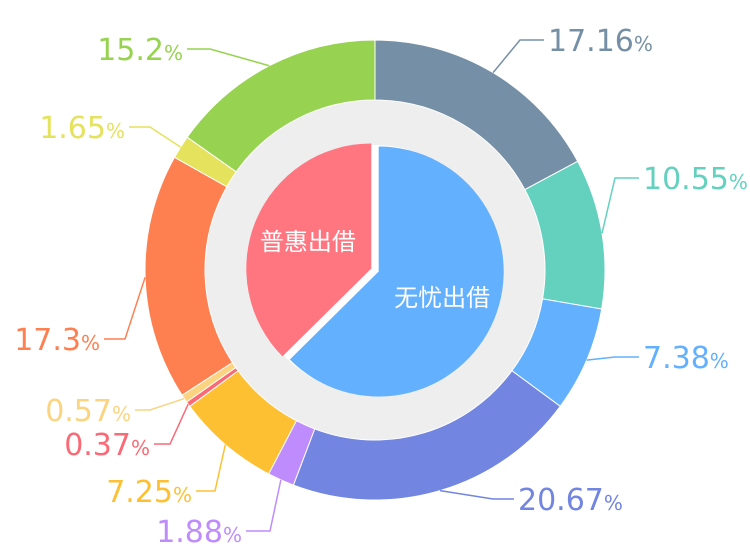 The height and width of the screenshot is (560, 750). I want to click on outer-slice-label-9: 1.65%, so click(82, 128).